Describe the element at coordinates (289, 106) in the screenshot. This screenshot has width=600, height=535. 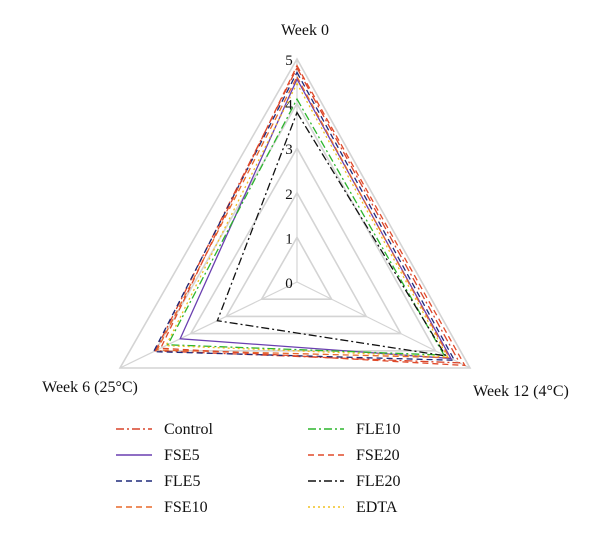
I see `tick-label: 4` at that location.